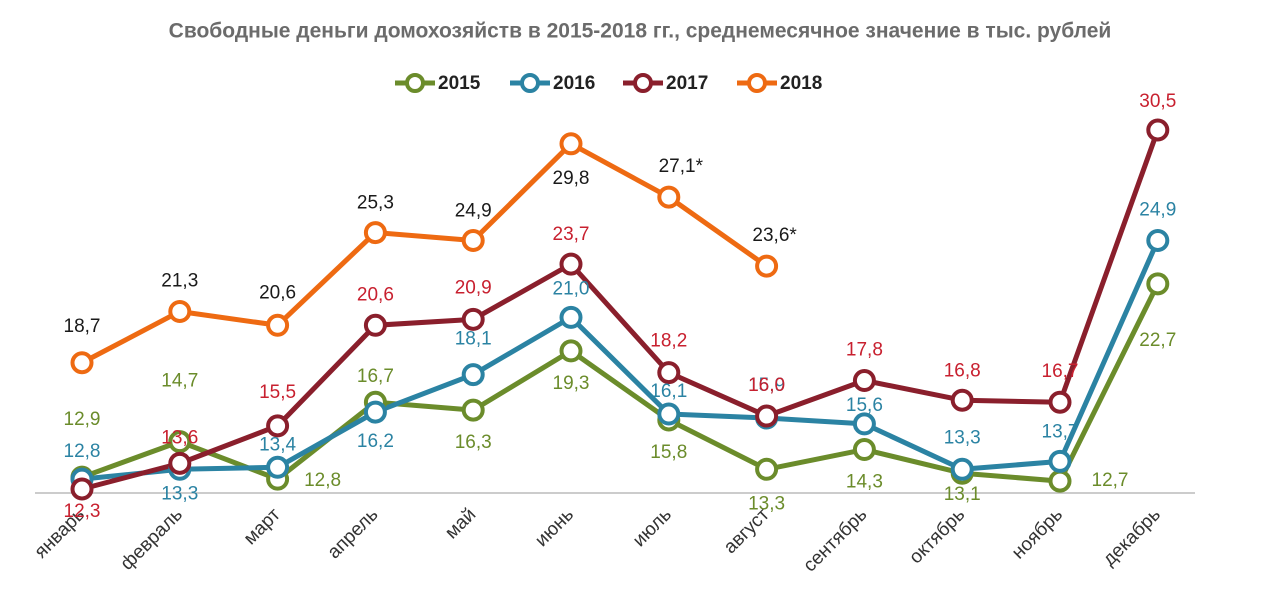 This screenshot has height=611, width=1280. I want to click on x-tick-label: декабрь, so click(1132, 537).